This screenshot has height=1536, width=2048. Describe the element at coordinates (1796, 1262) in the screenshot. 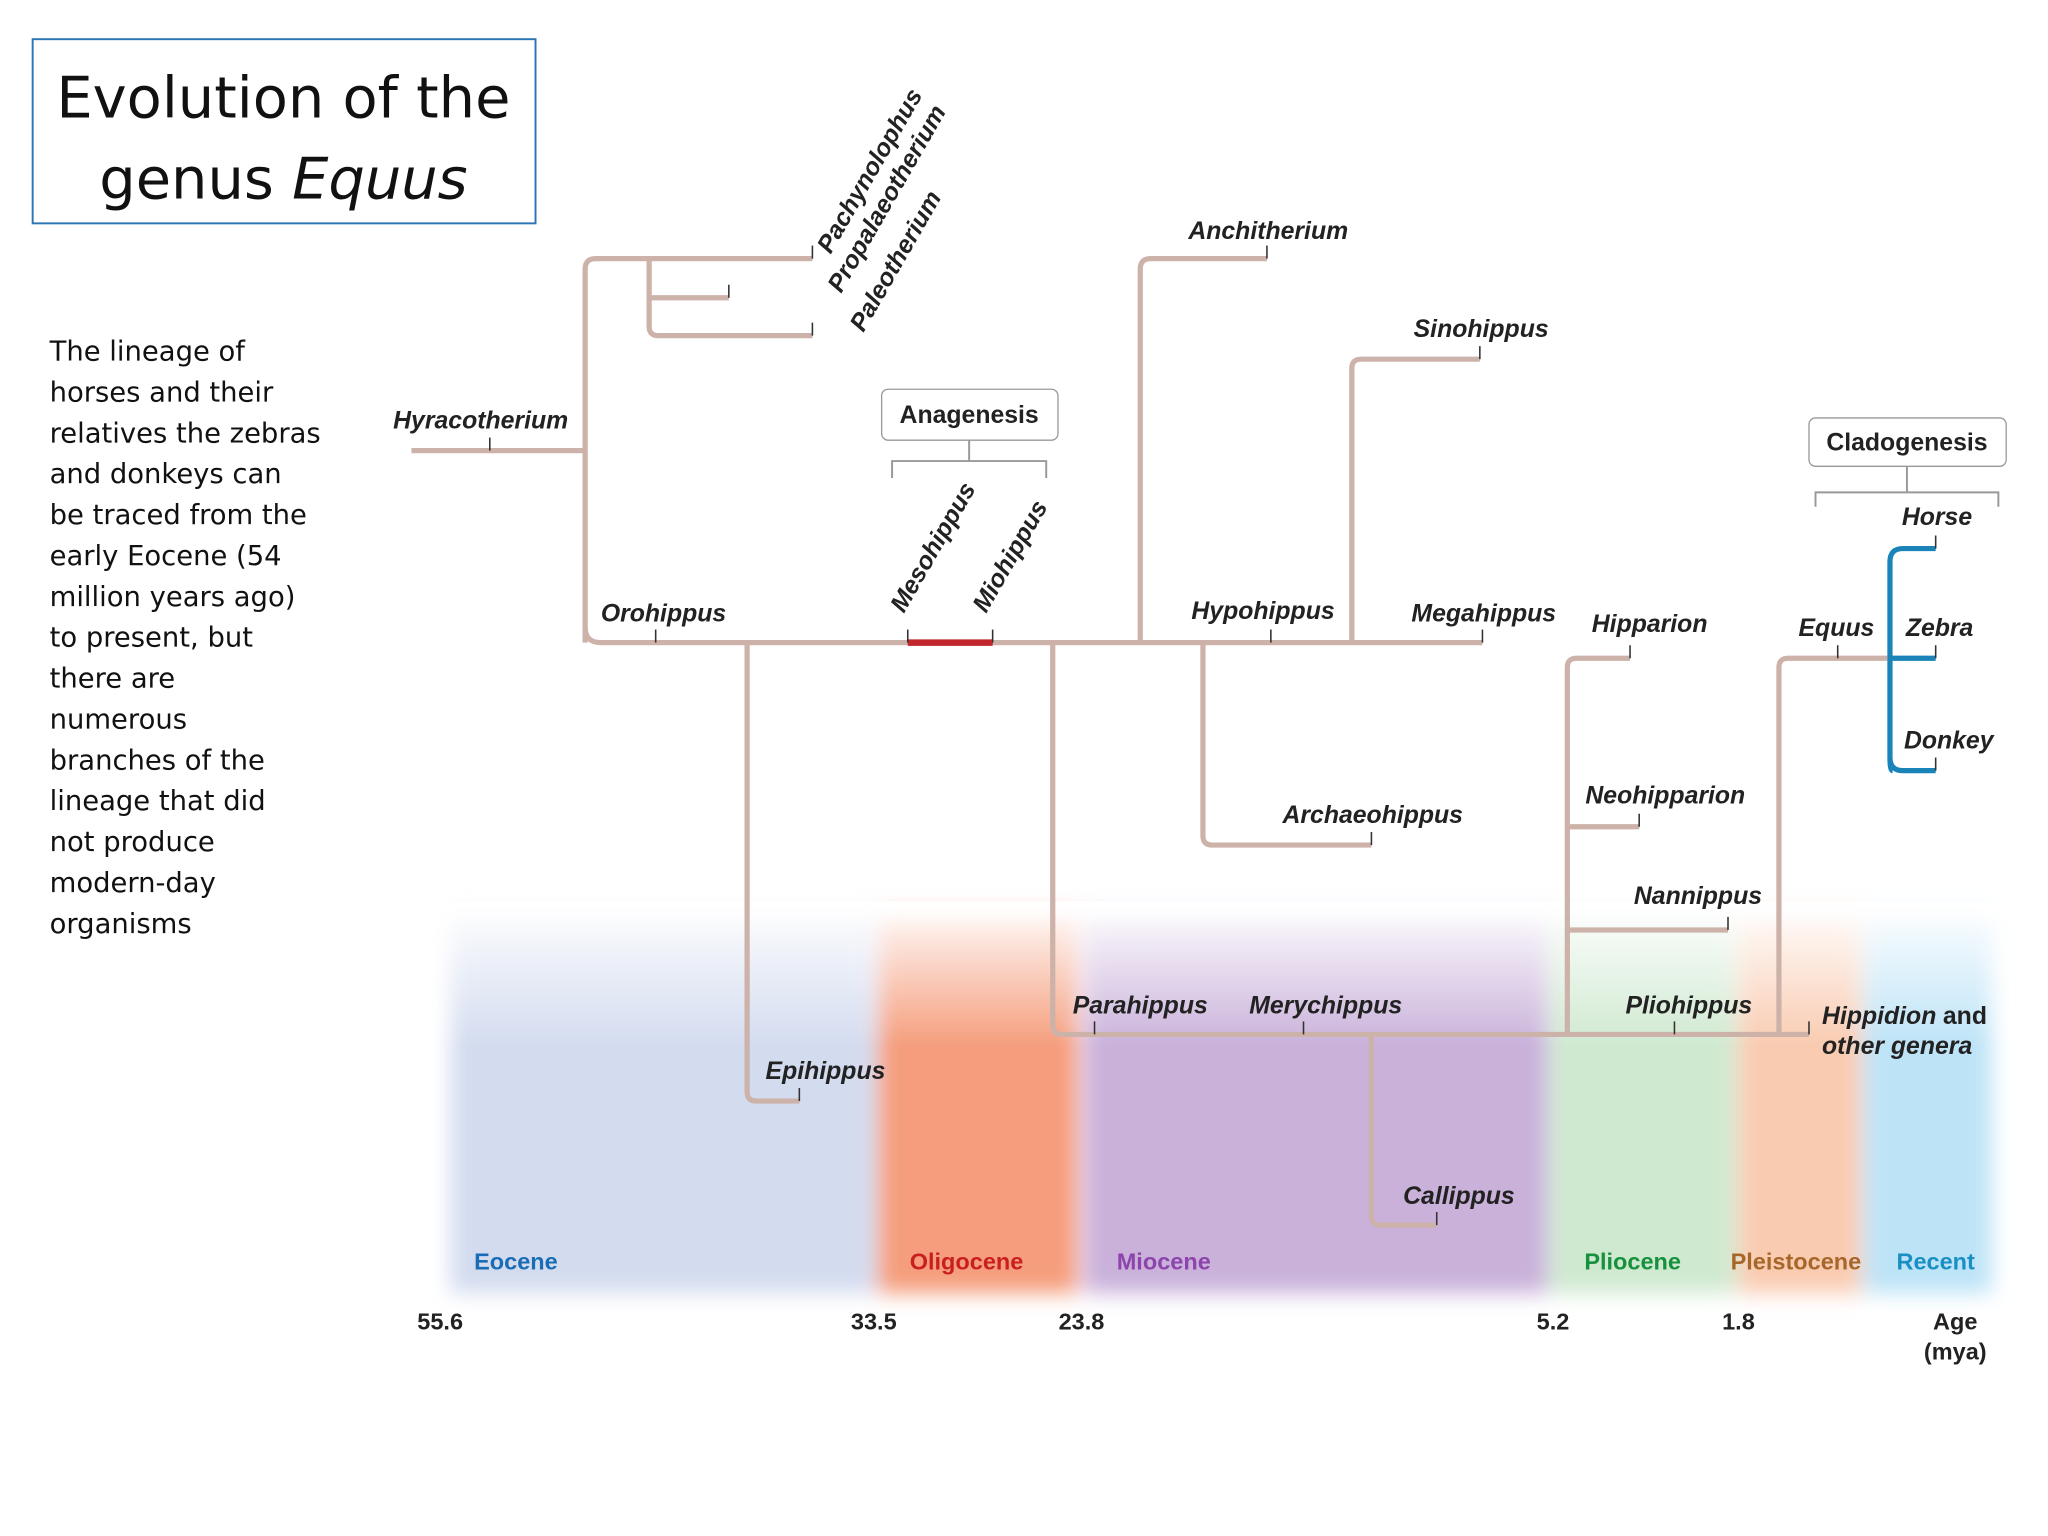

I see `epoch-label: Pleistocene` at that location.